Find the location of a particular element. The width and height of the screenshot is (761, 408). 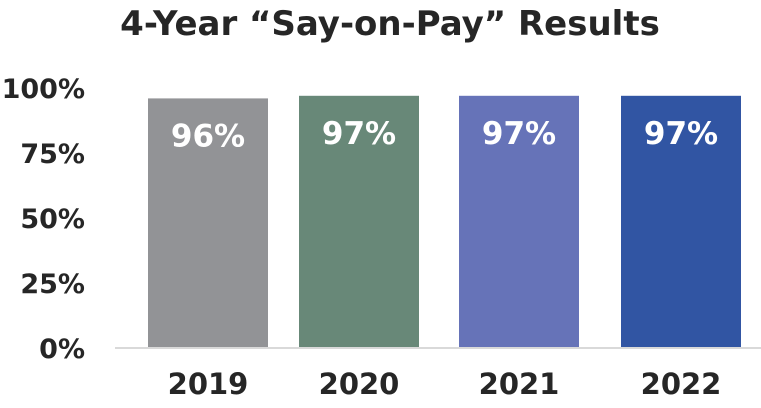

y-axis: 0% 25% 50% 75% 100% is located at coordinates (43, 219).